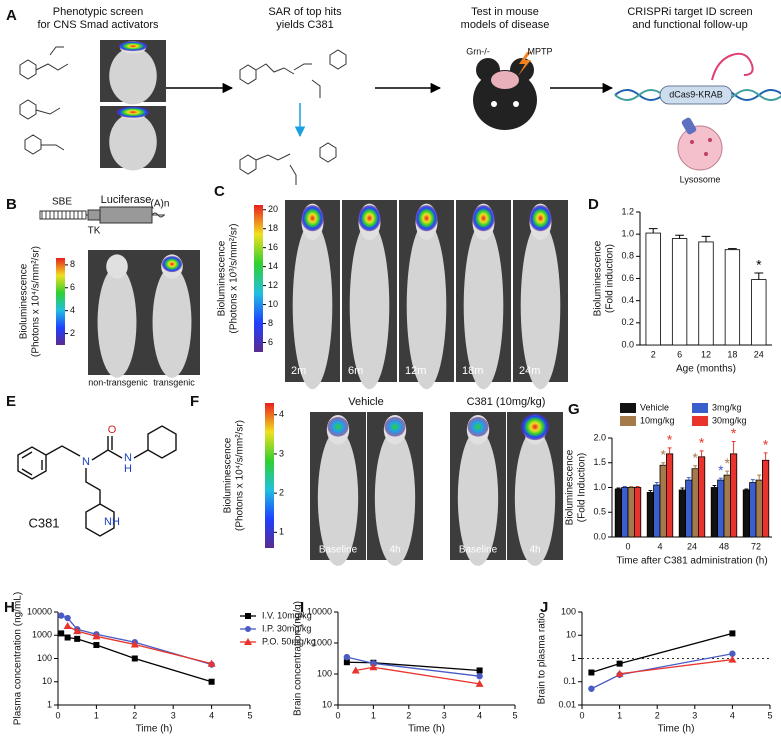 Image resolution: width=781 pixels, height=737 pixels. Describe the element at coordinates (505, 91) in the screenshot. I see `panel-a-mouse-head` at that location.